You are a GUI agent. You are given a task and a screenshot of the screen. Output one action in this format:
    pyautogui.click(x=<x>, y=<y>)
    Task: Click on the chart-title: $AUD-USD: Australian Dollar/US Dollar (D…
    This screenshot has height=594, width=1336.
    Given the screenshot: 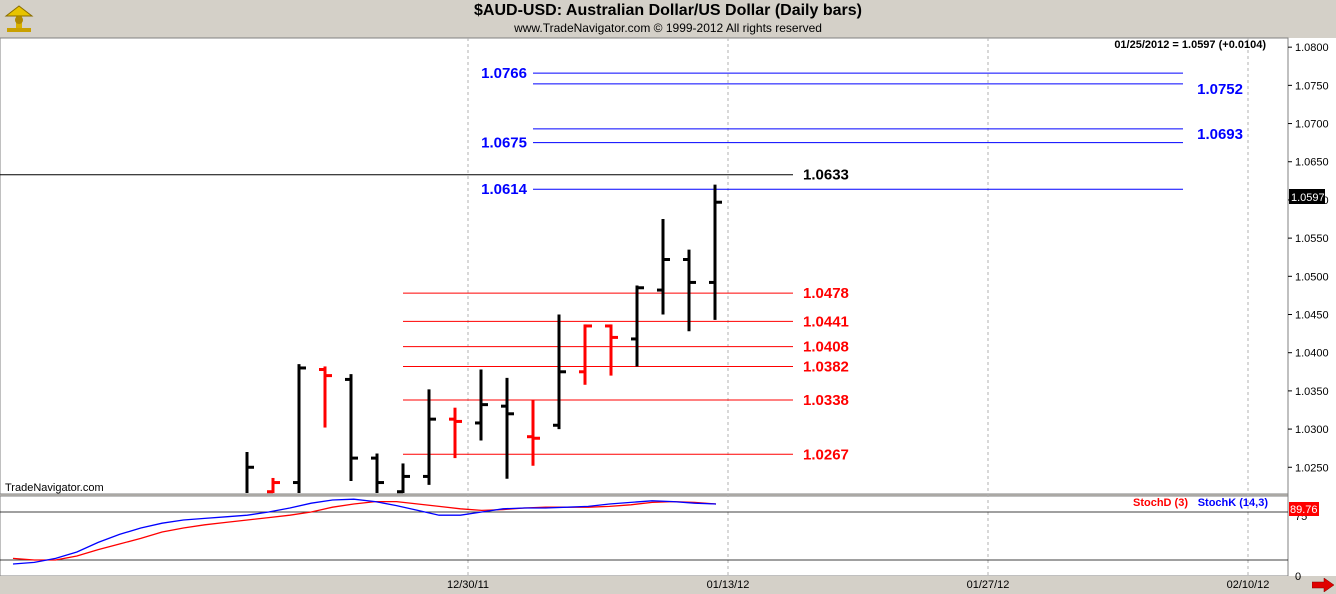 What is the action you would take?
    pyautogui.click(x=668, y=10)
    